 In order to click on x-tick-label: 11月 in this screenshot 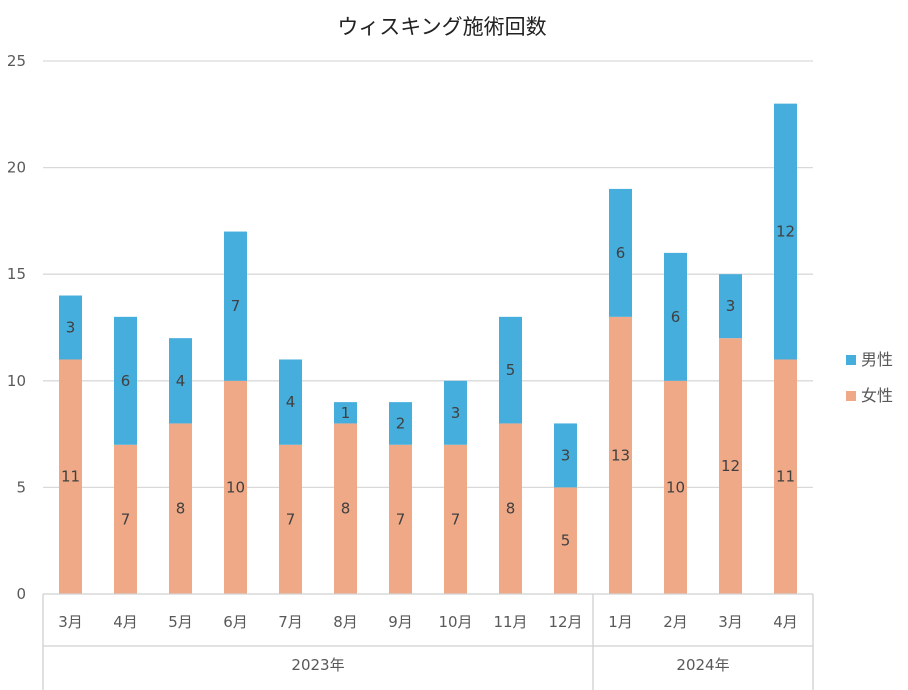, I will do `click(510, 622)`.